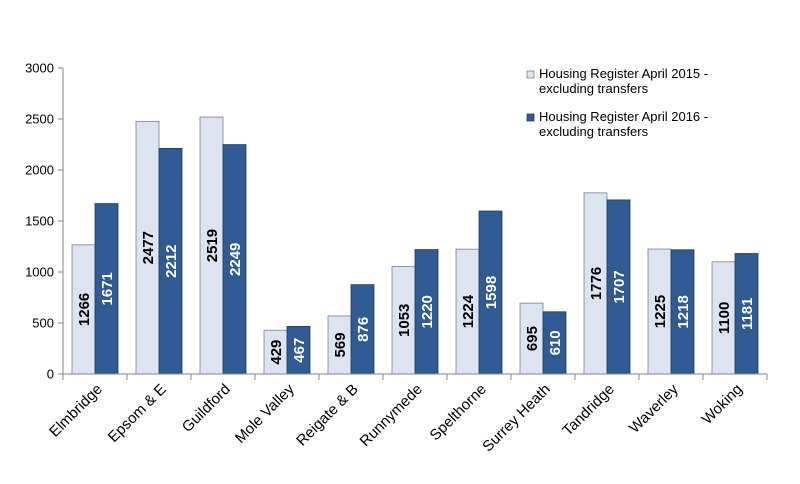 This screenshot has width=800, height=484. I want to click on y-axis: 0 500 1000 1500 2000 2500 3000, so click(44, 221).